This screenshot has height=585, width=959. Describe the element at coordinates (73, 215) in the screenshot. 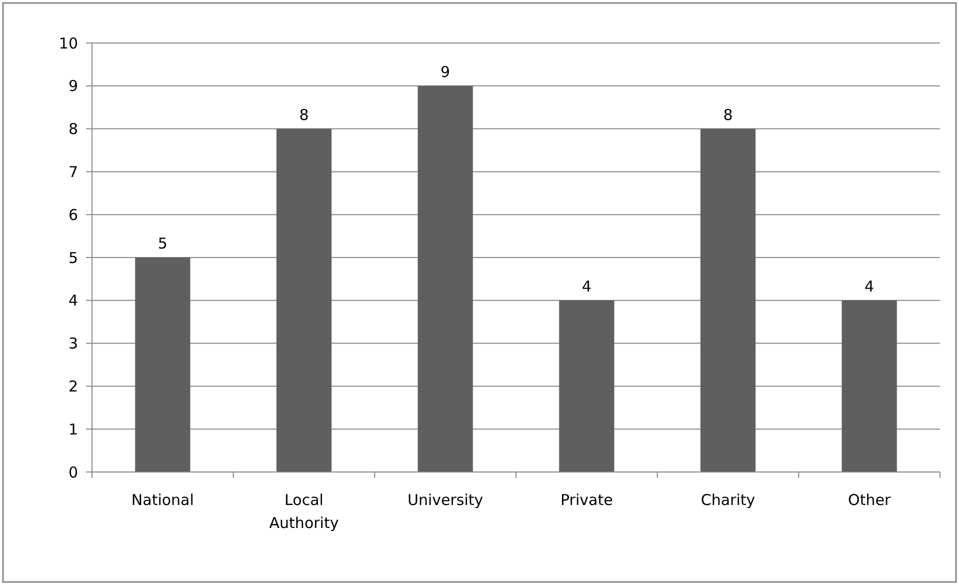

I see `y-tick-label: 6` at that location.